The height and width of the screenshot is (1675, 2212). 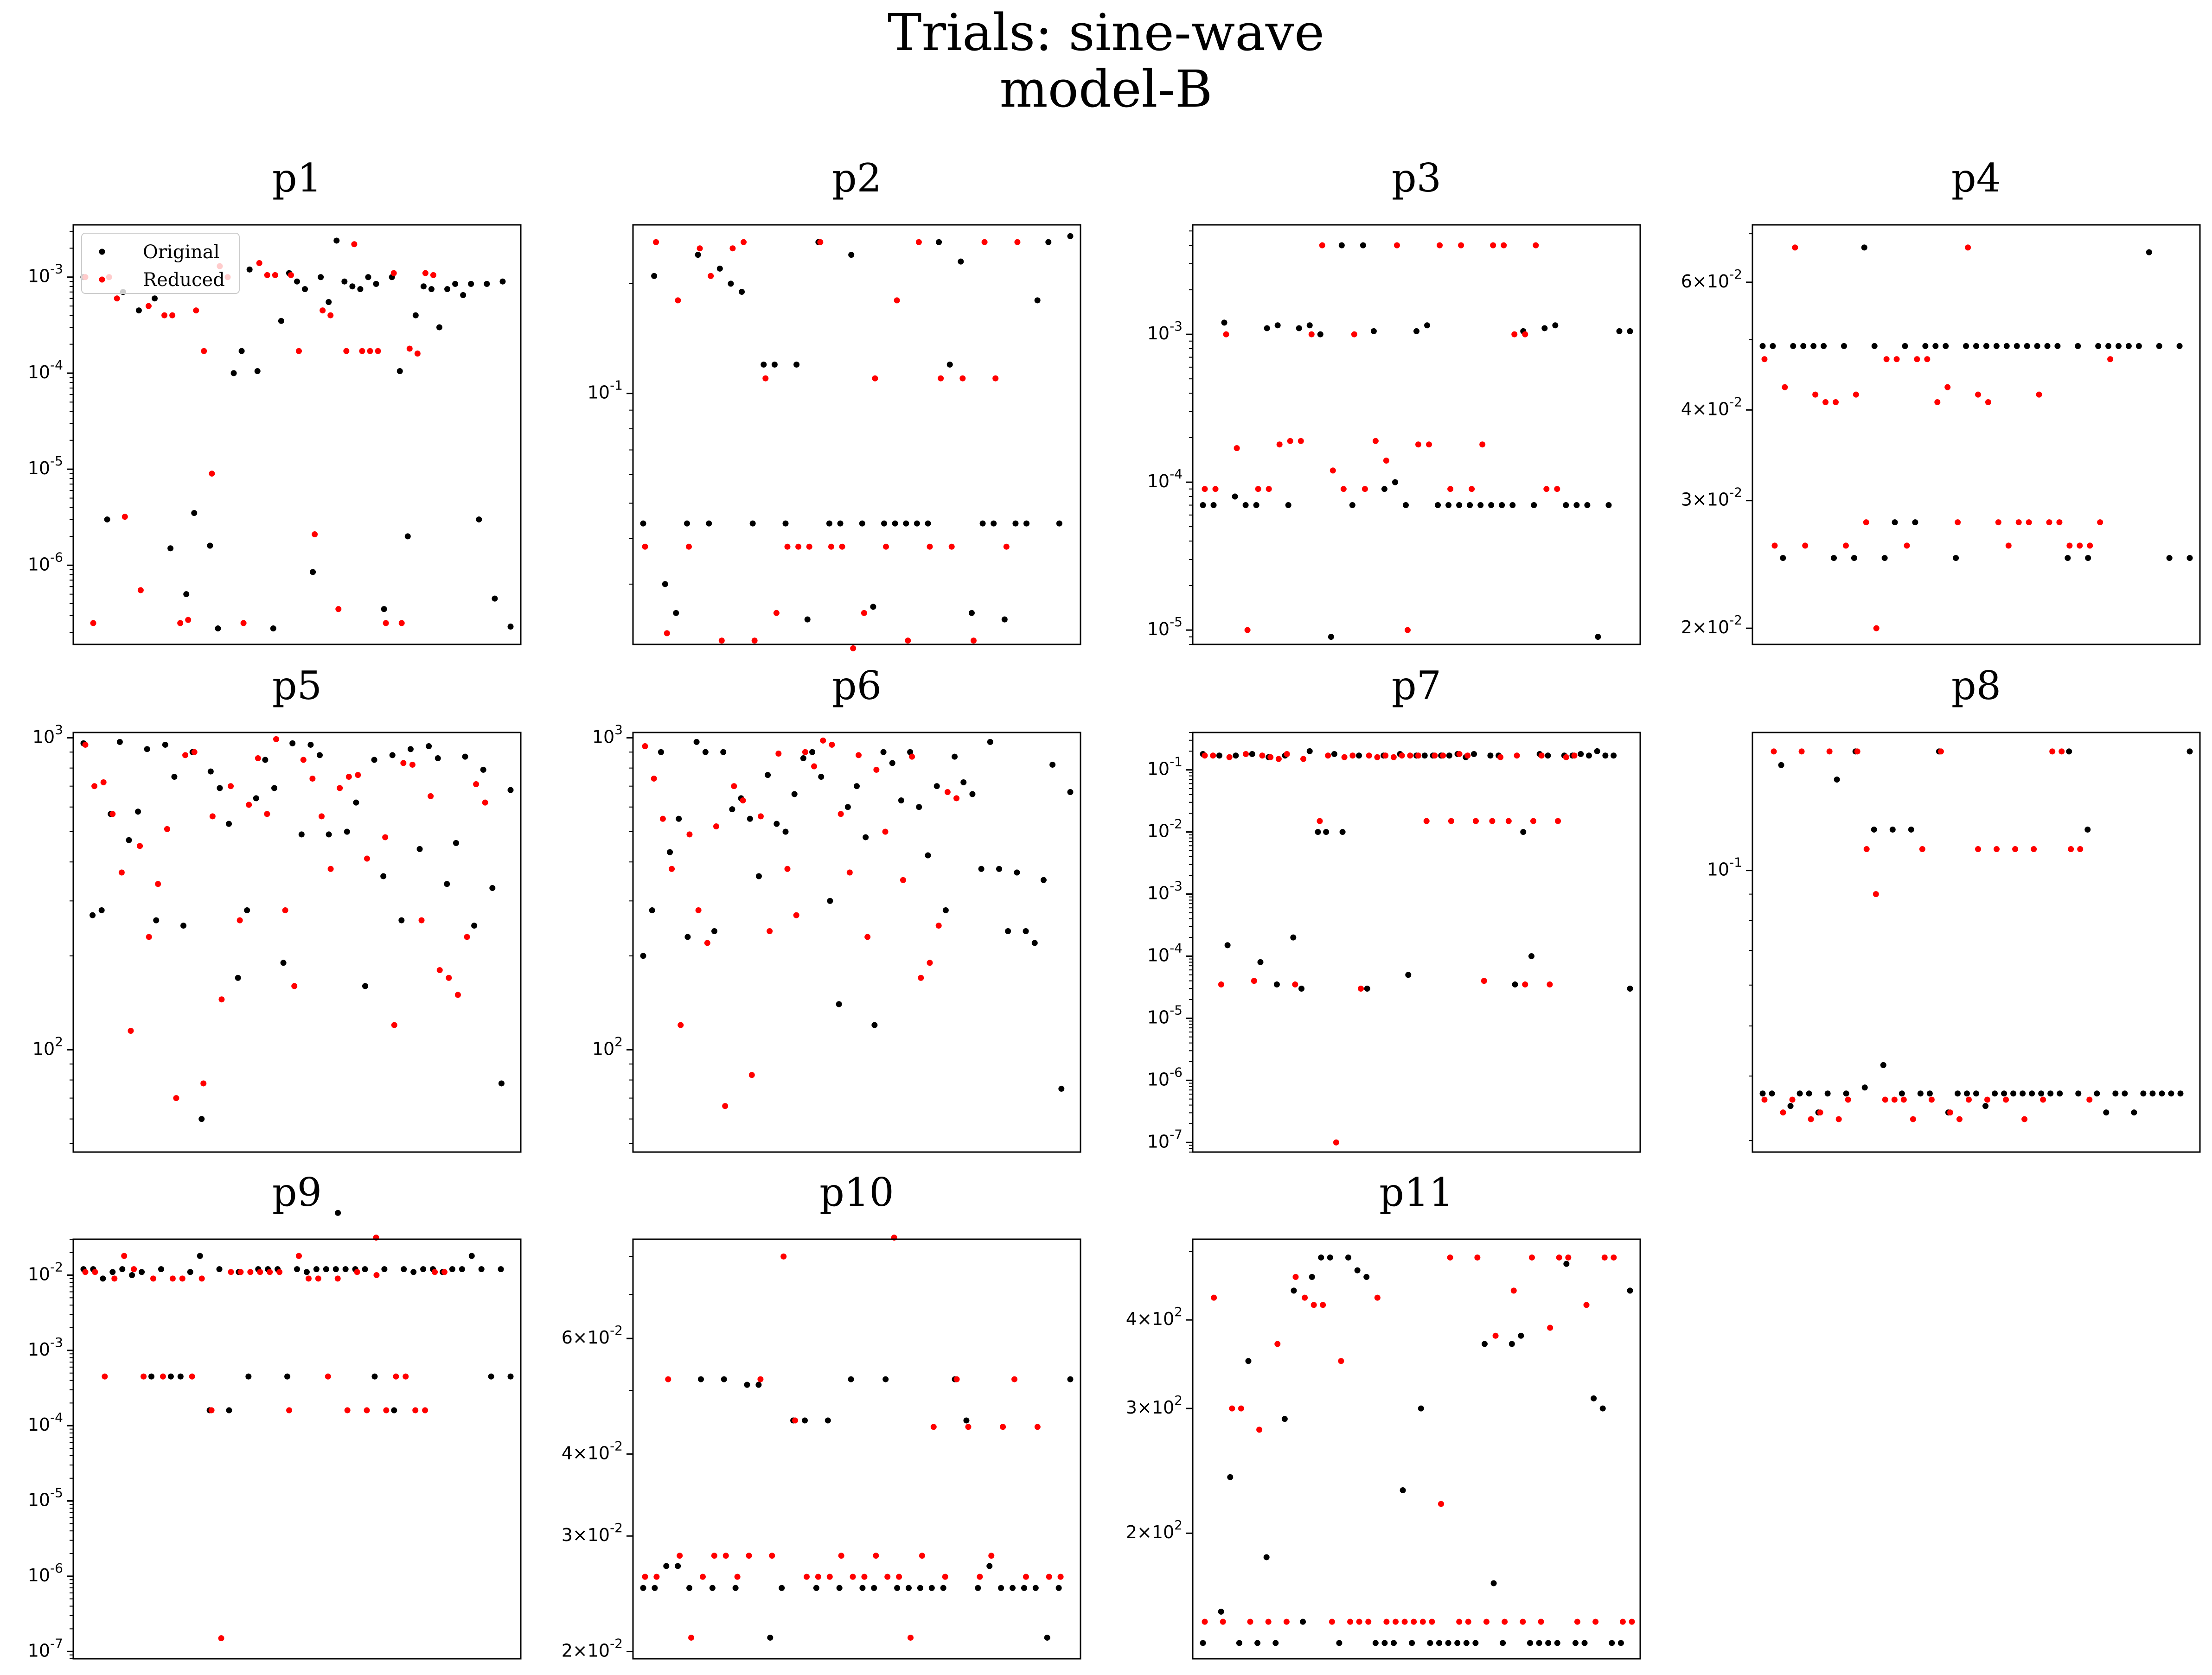 I want to click on y-tick-label: 10⁻¹, so click(x=1724, y=866).